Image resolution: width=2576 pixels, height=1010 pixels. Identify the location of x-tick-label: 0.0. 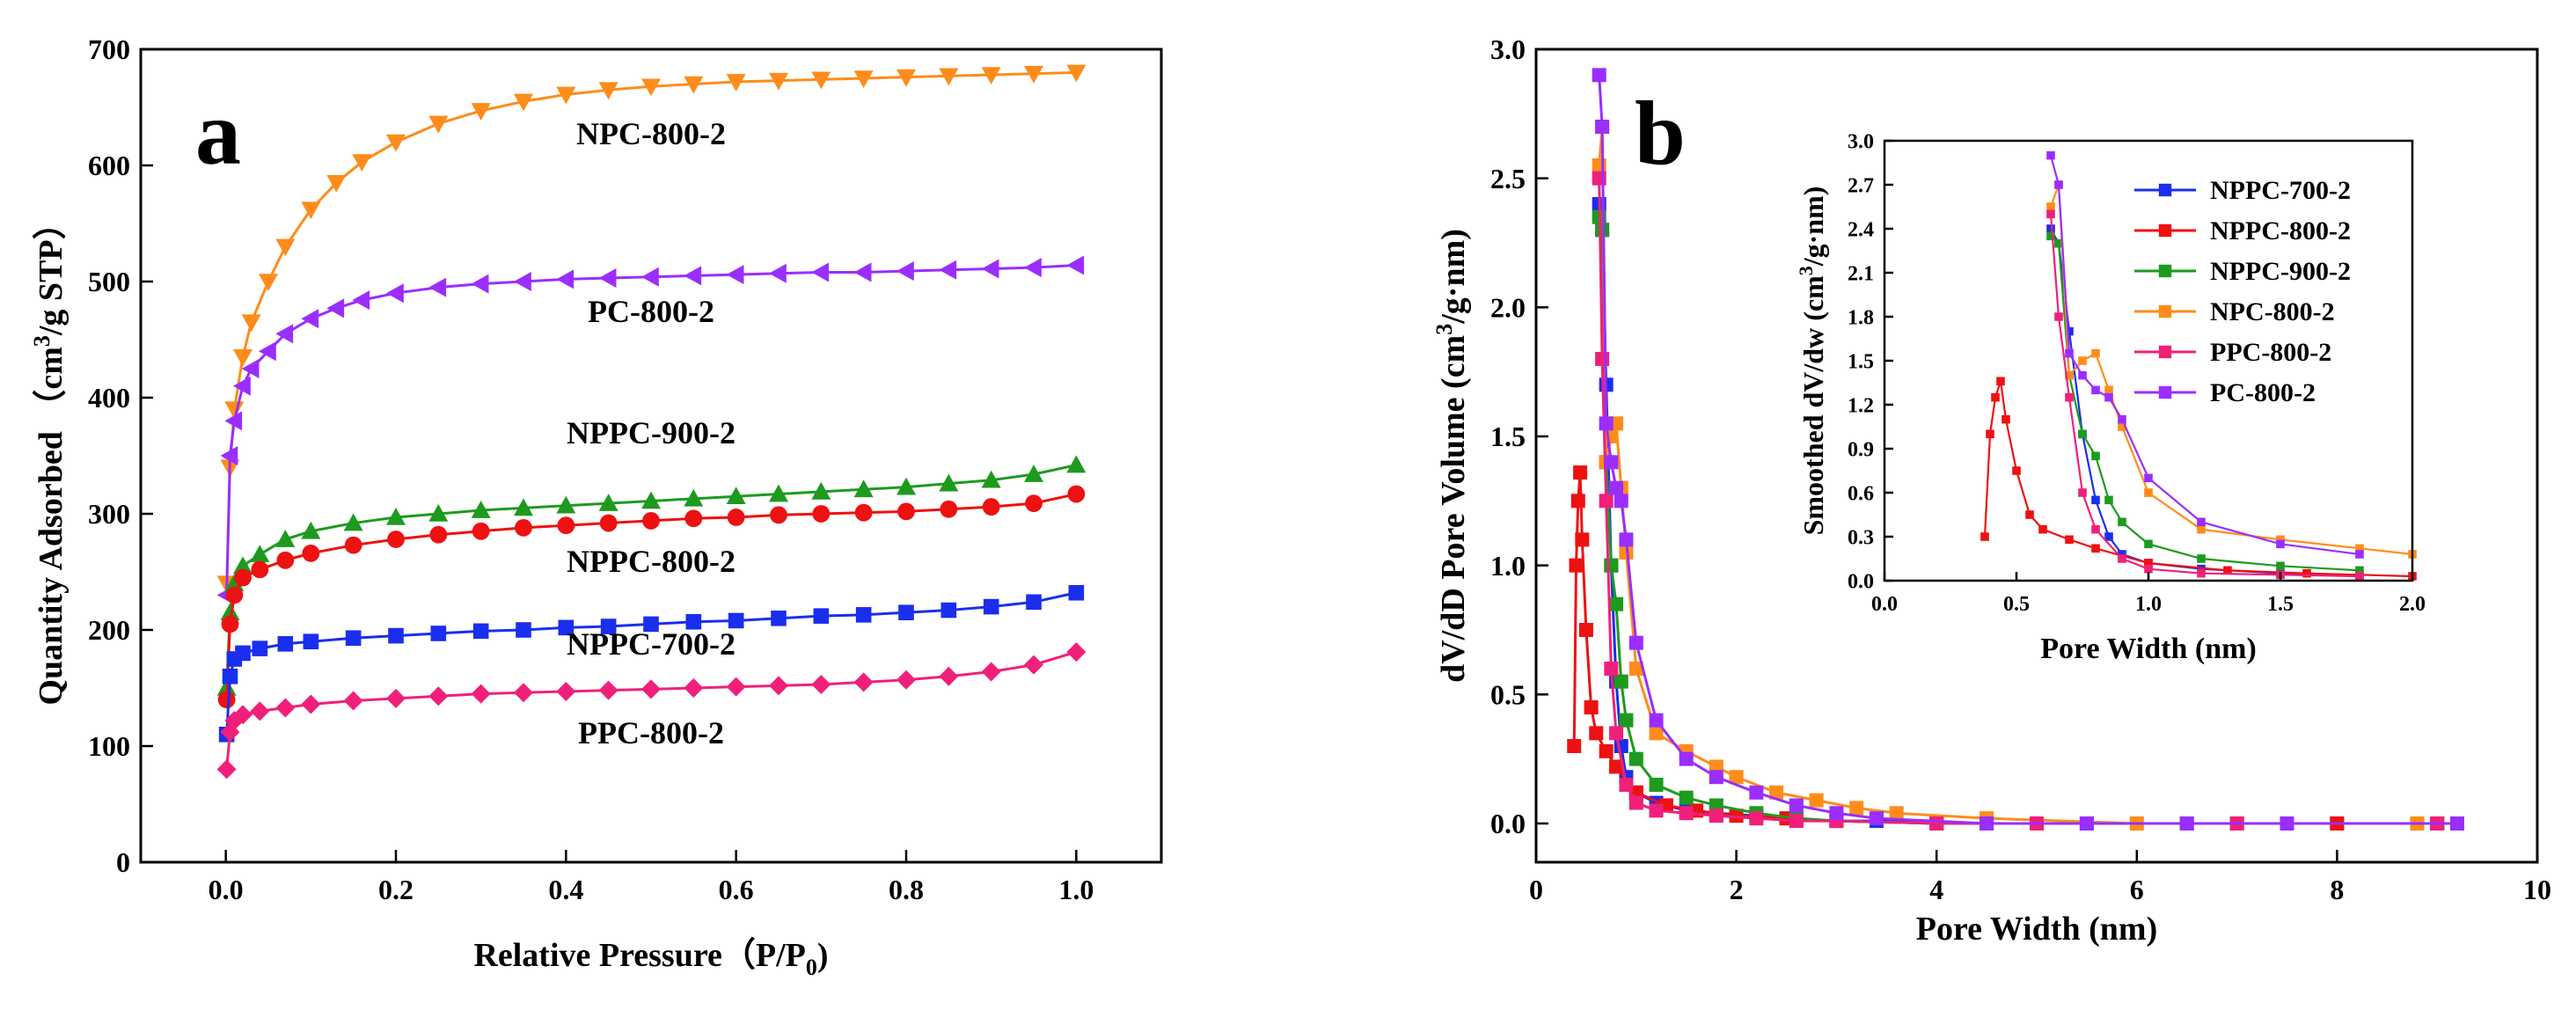
(1885, 604).